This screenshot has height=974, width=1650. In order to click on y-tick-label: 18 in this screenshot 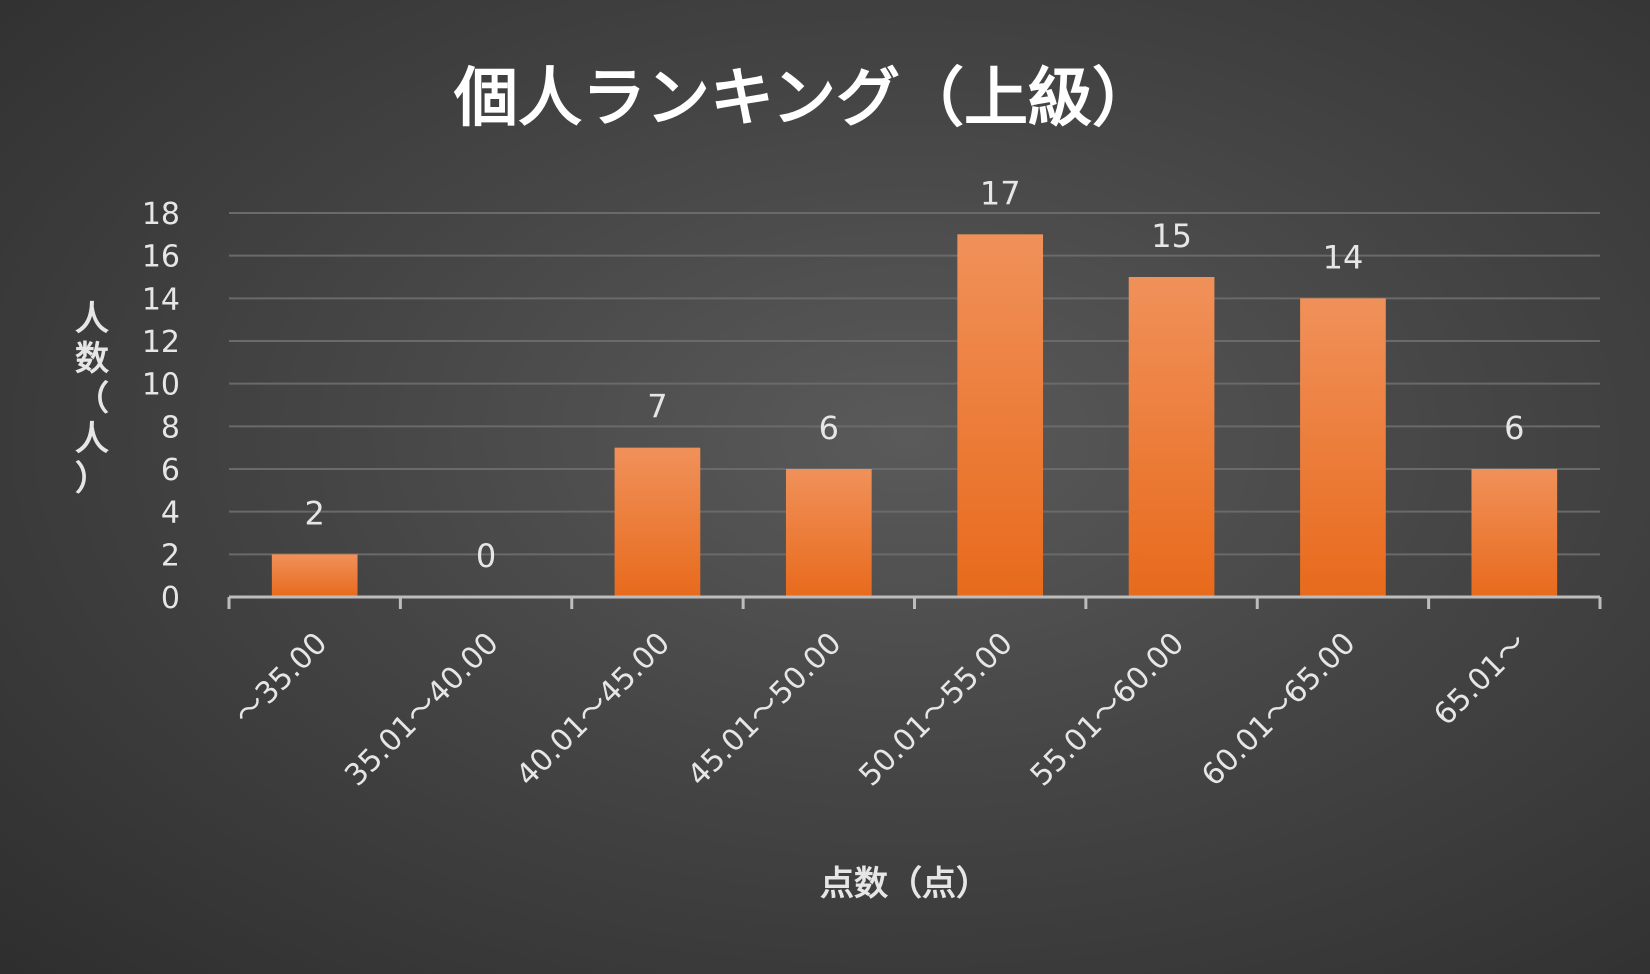, I will do `click(161, 214)`.